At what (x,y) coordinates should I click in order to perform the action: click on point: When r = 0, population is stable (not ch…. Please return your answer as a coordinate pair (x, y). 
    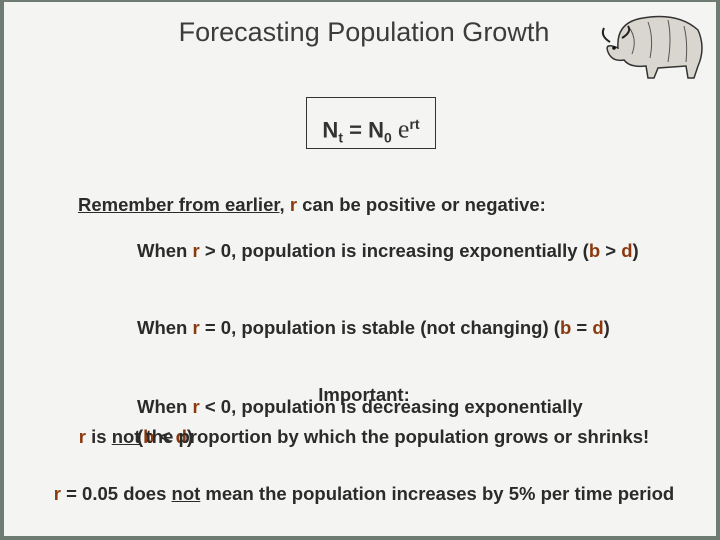
    Looking at the image, I should click on (407, 328).